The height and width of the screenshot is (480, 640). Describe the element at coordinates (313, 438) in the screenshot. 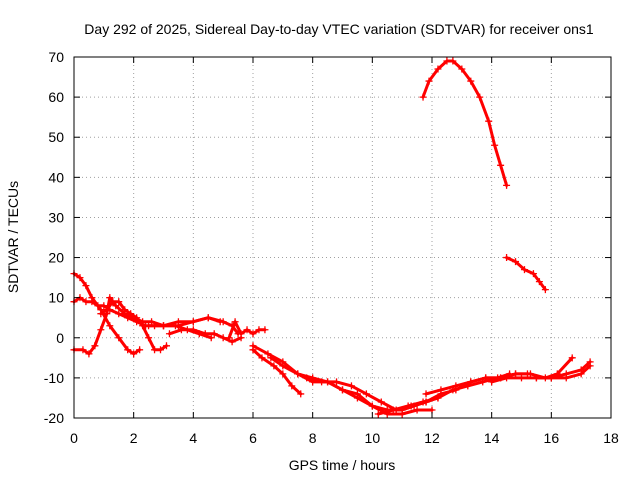

I see `x-tick-label: 8` at that location.